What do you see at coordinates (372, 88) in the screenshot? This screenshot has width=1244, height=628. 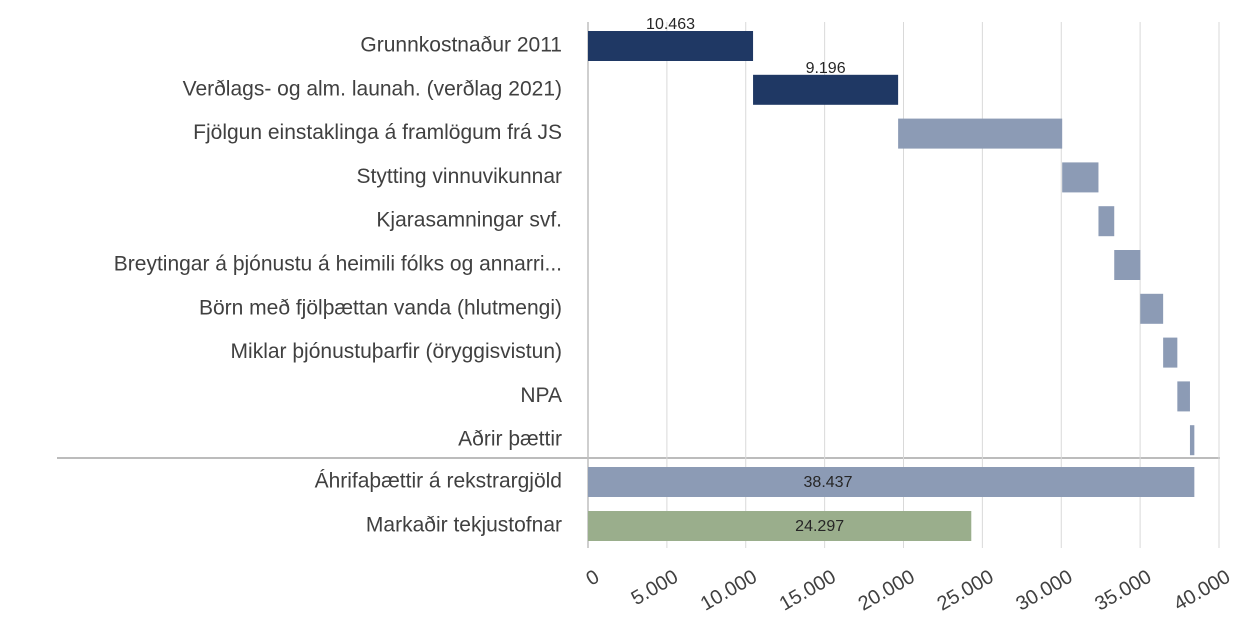 I see `category-label: Verðlags- og alm. launah. (verðlag 2021)` at bounding box center [372, 88].